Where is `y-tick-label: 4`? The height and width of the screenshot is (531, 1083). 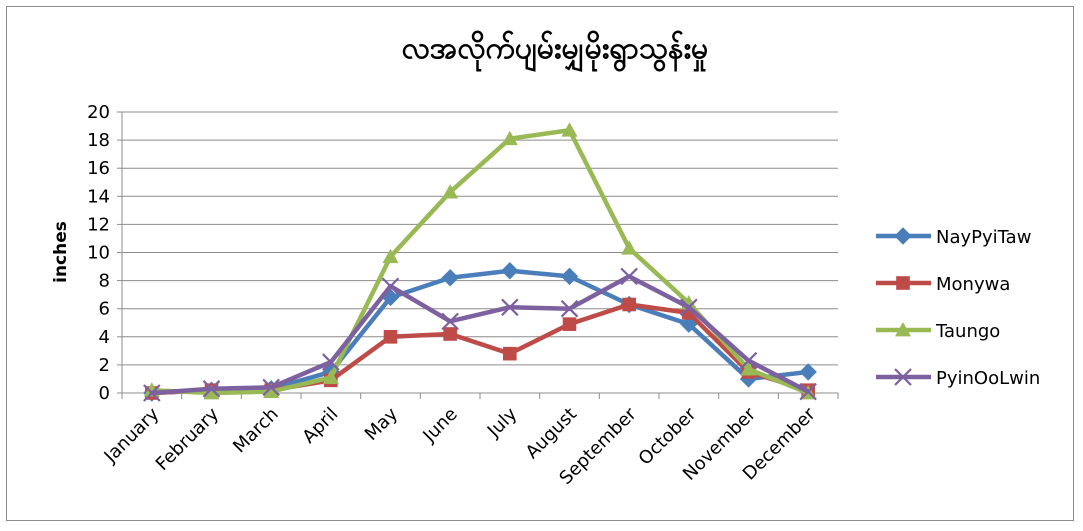 y-tick-label: 4 is located at coordinates (104, 337).